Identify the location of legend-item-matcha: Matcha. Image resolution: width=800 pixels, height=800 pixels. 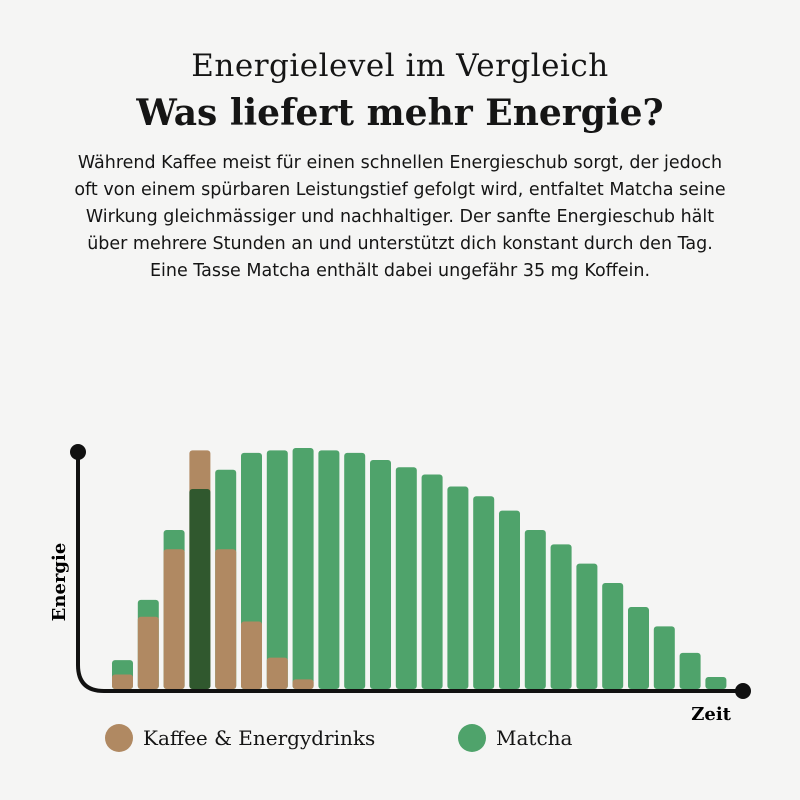
(515, 738).